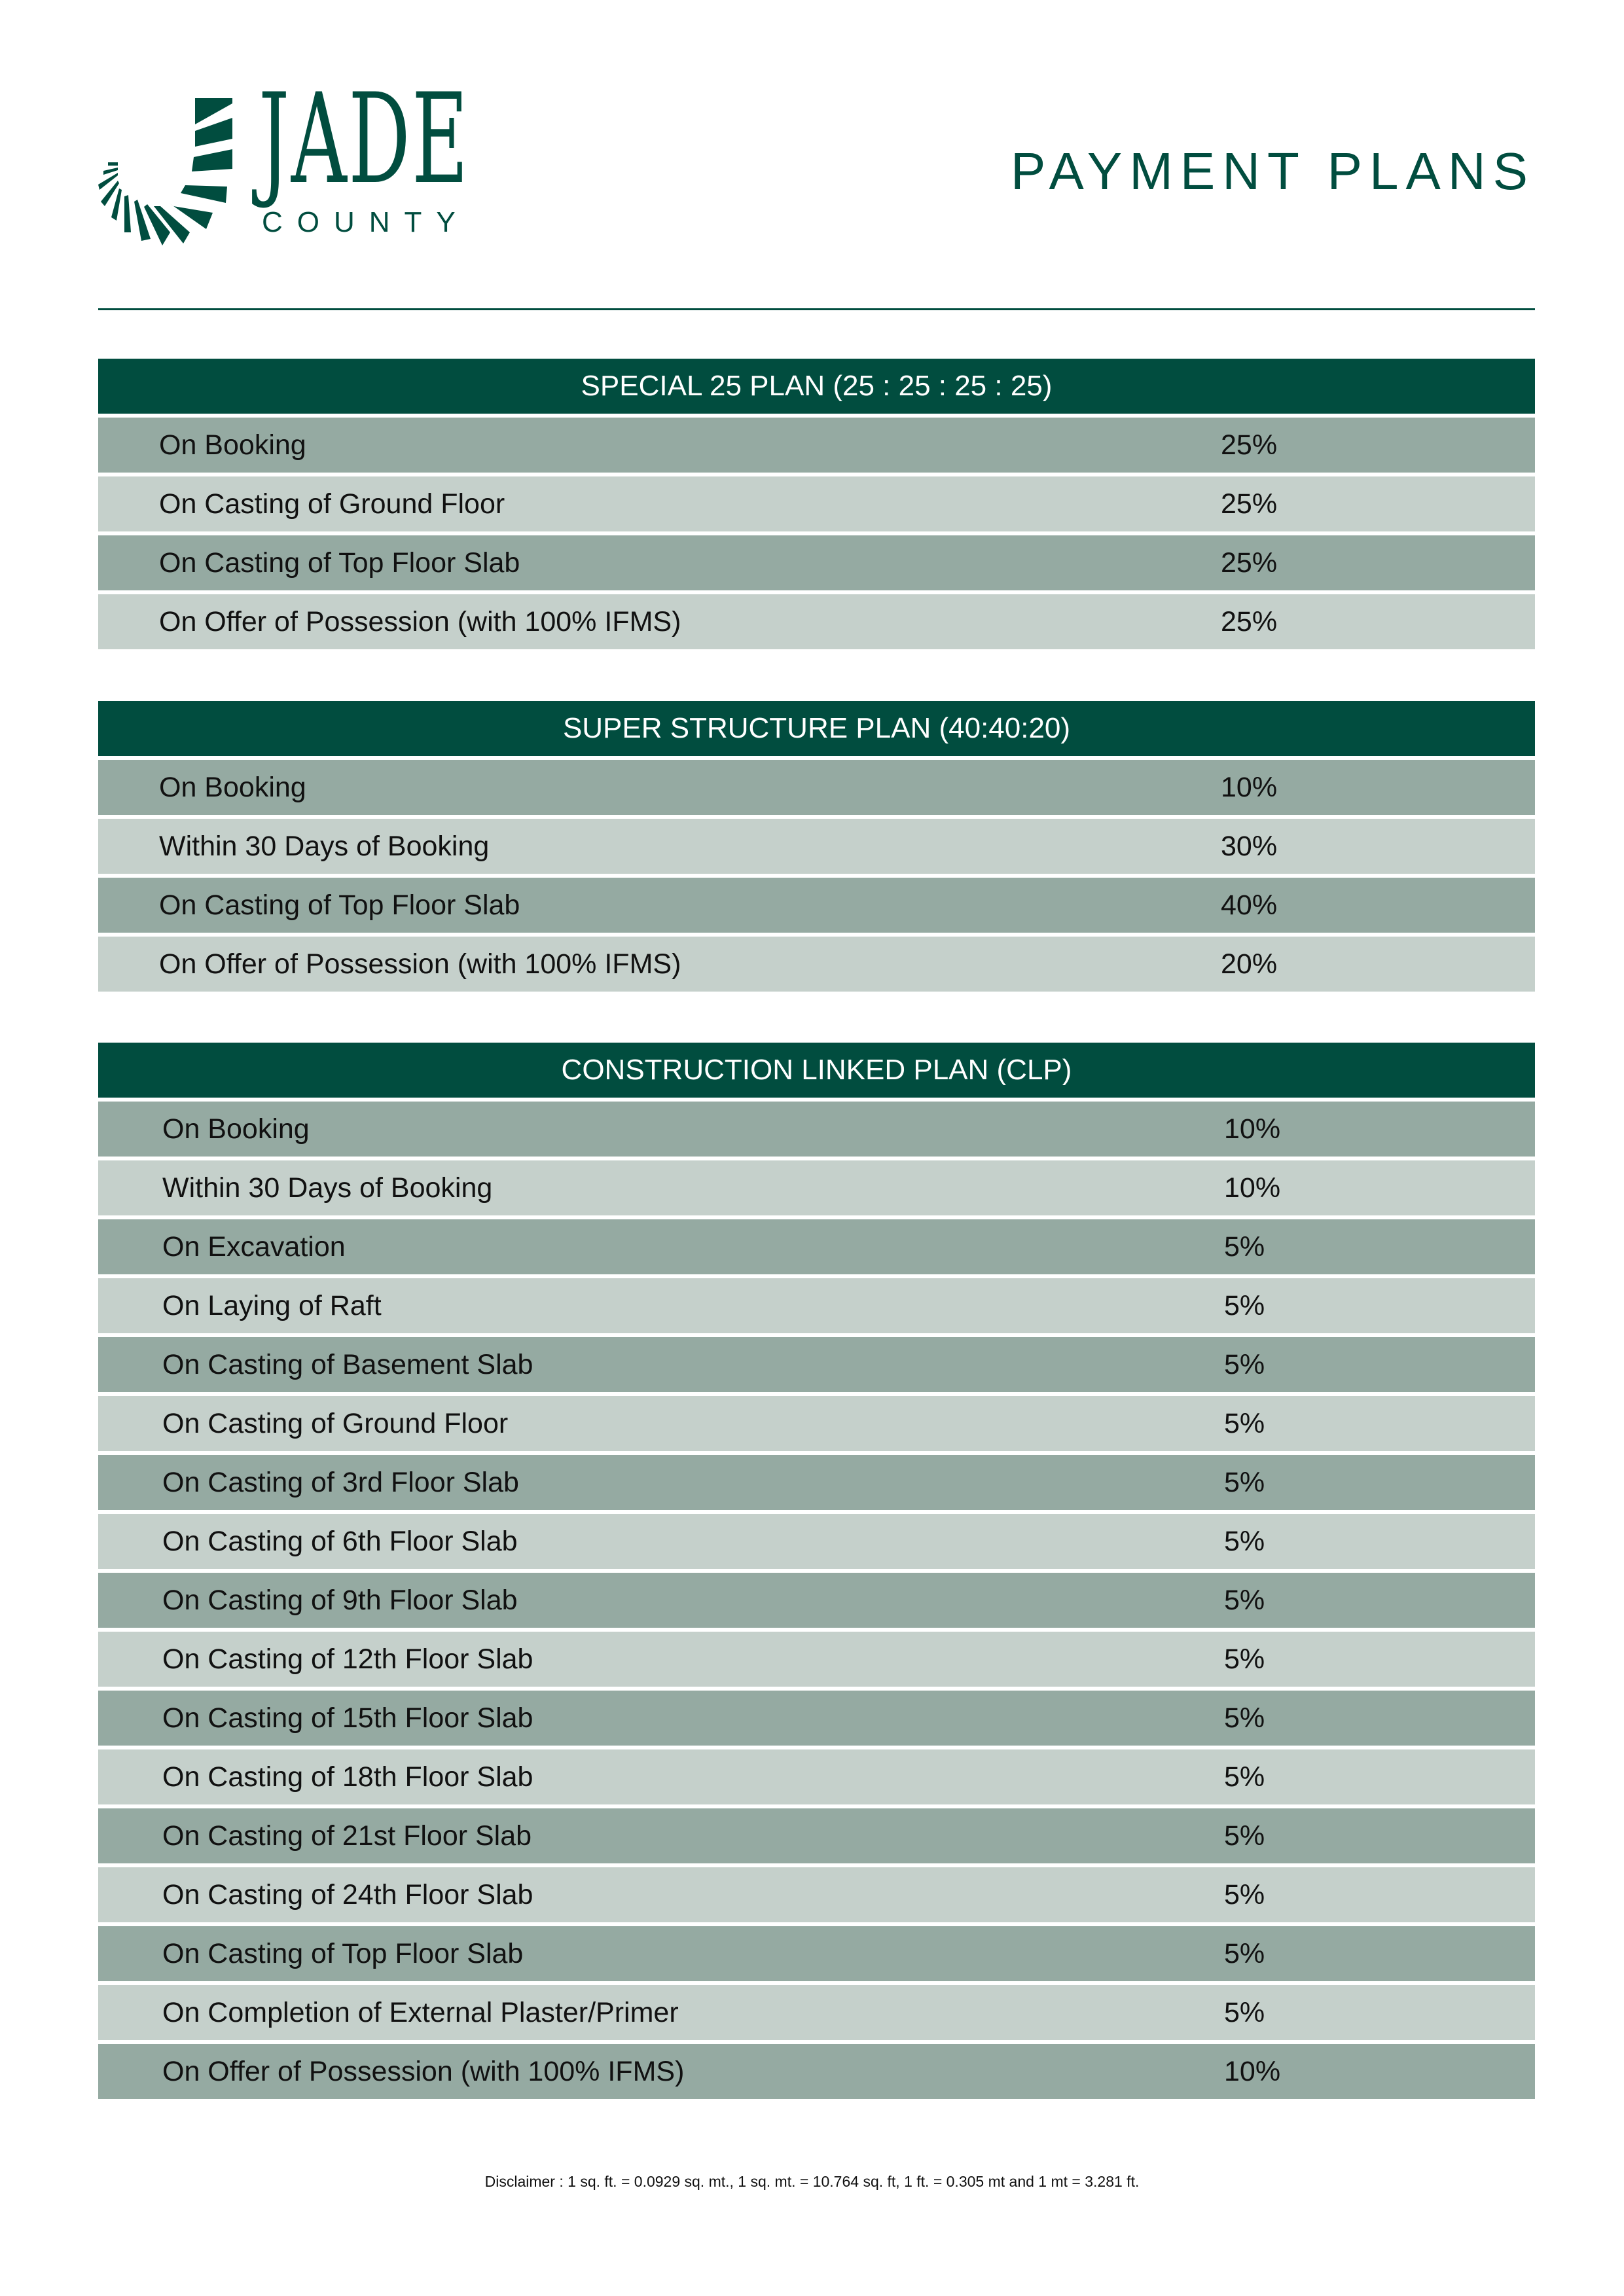 This screenshot has height=2296, width=1624. I want to click on milestone-label: On Casting of 9th Floor Slab, so click(340, 1600).